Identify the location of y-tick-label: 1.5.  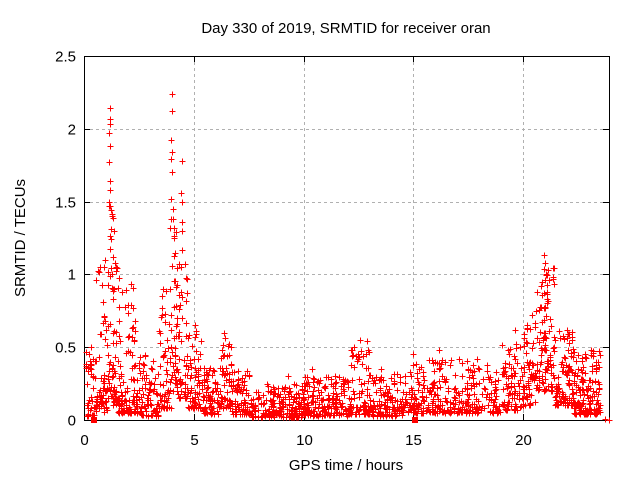
(65, 203).